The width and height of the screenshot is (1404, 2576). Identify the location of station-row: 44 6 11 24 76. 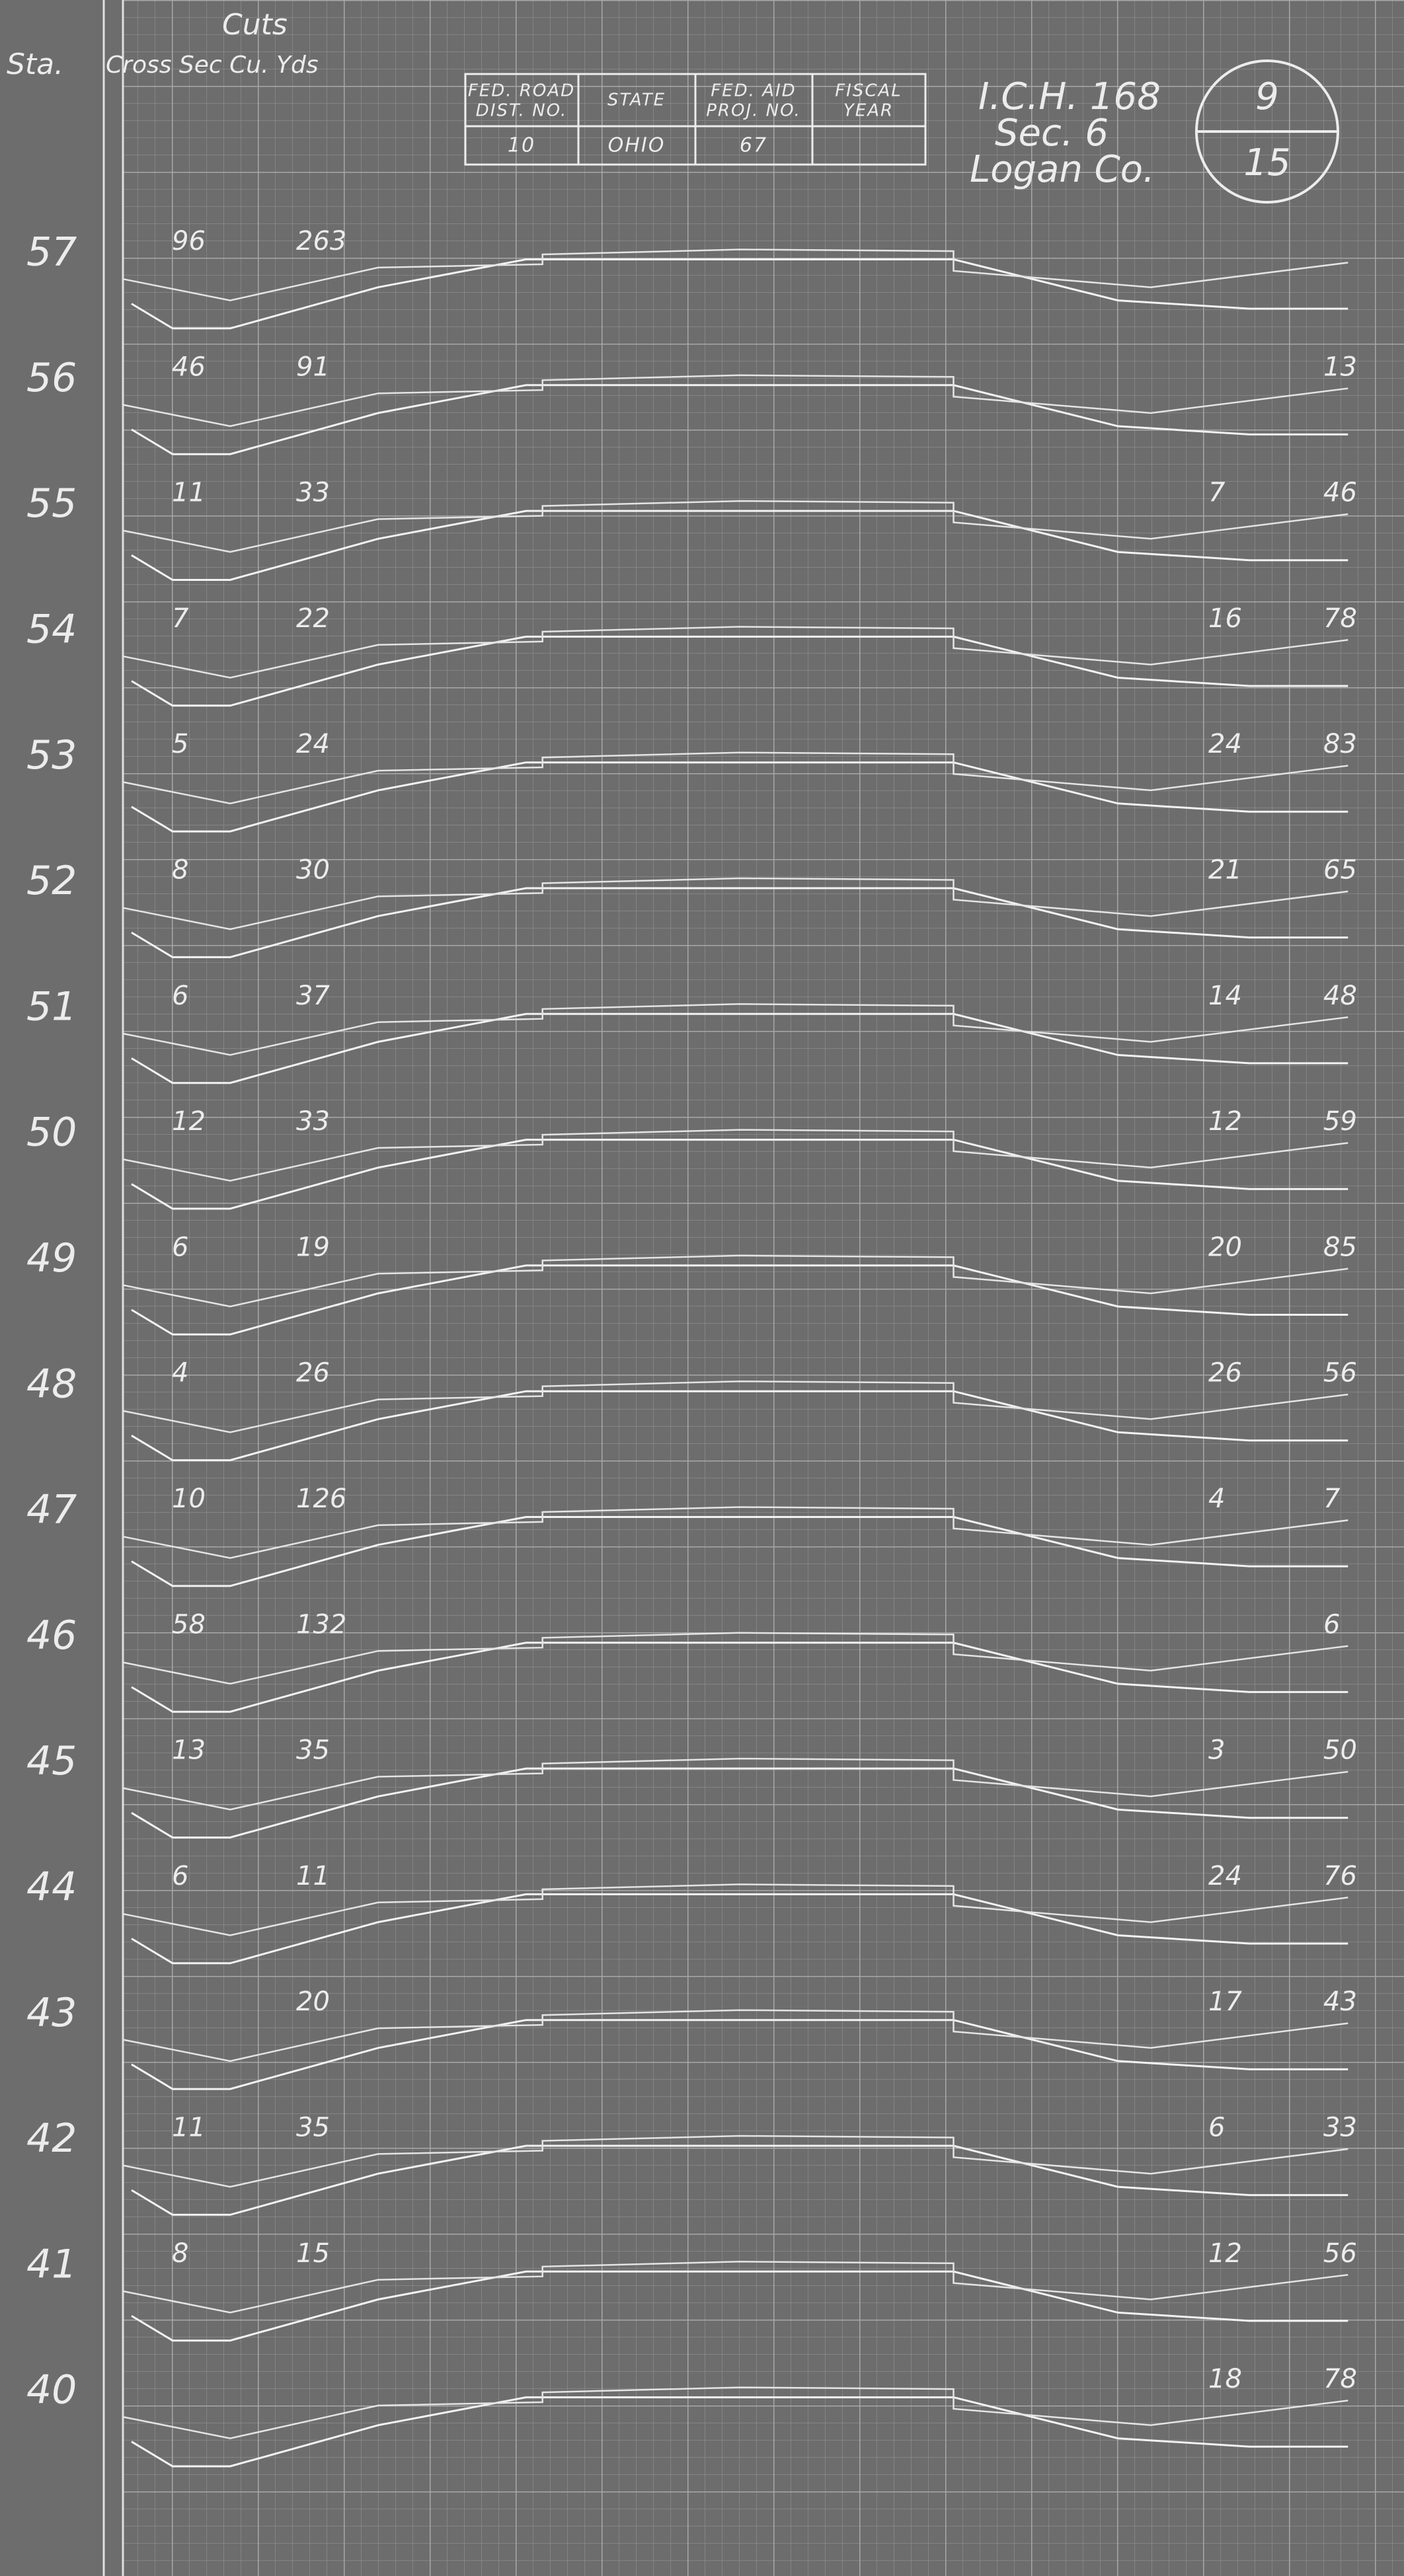
(691, 1913).